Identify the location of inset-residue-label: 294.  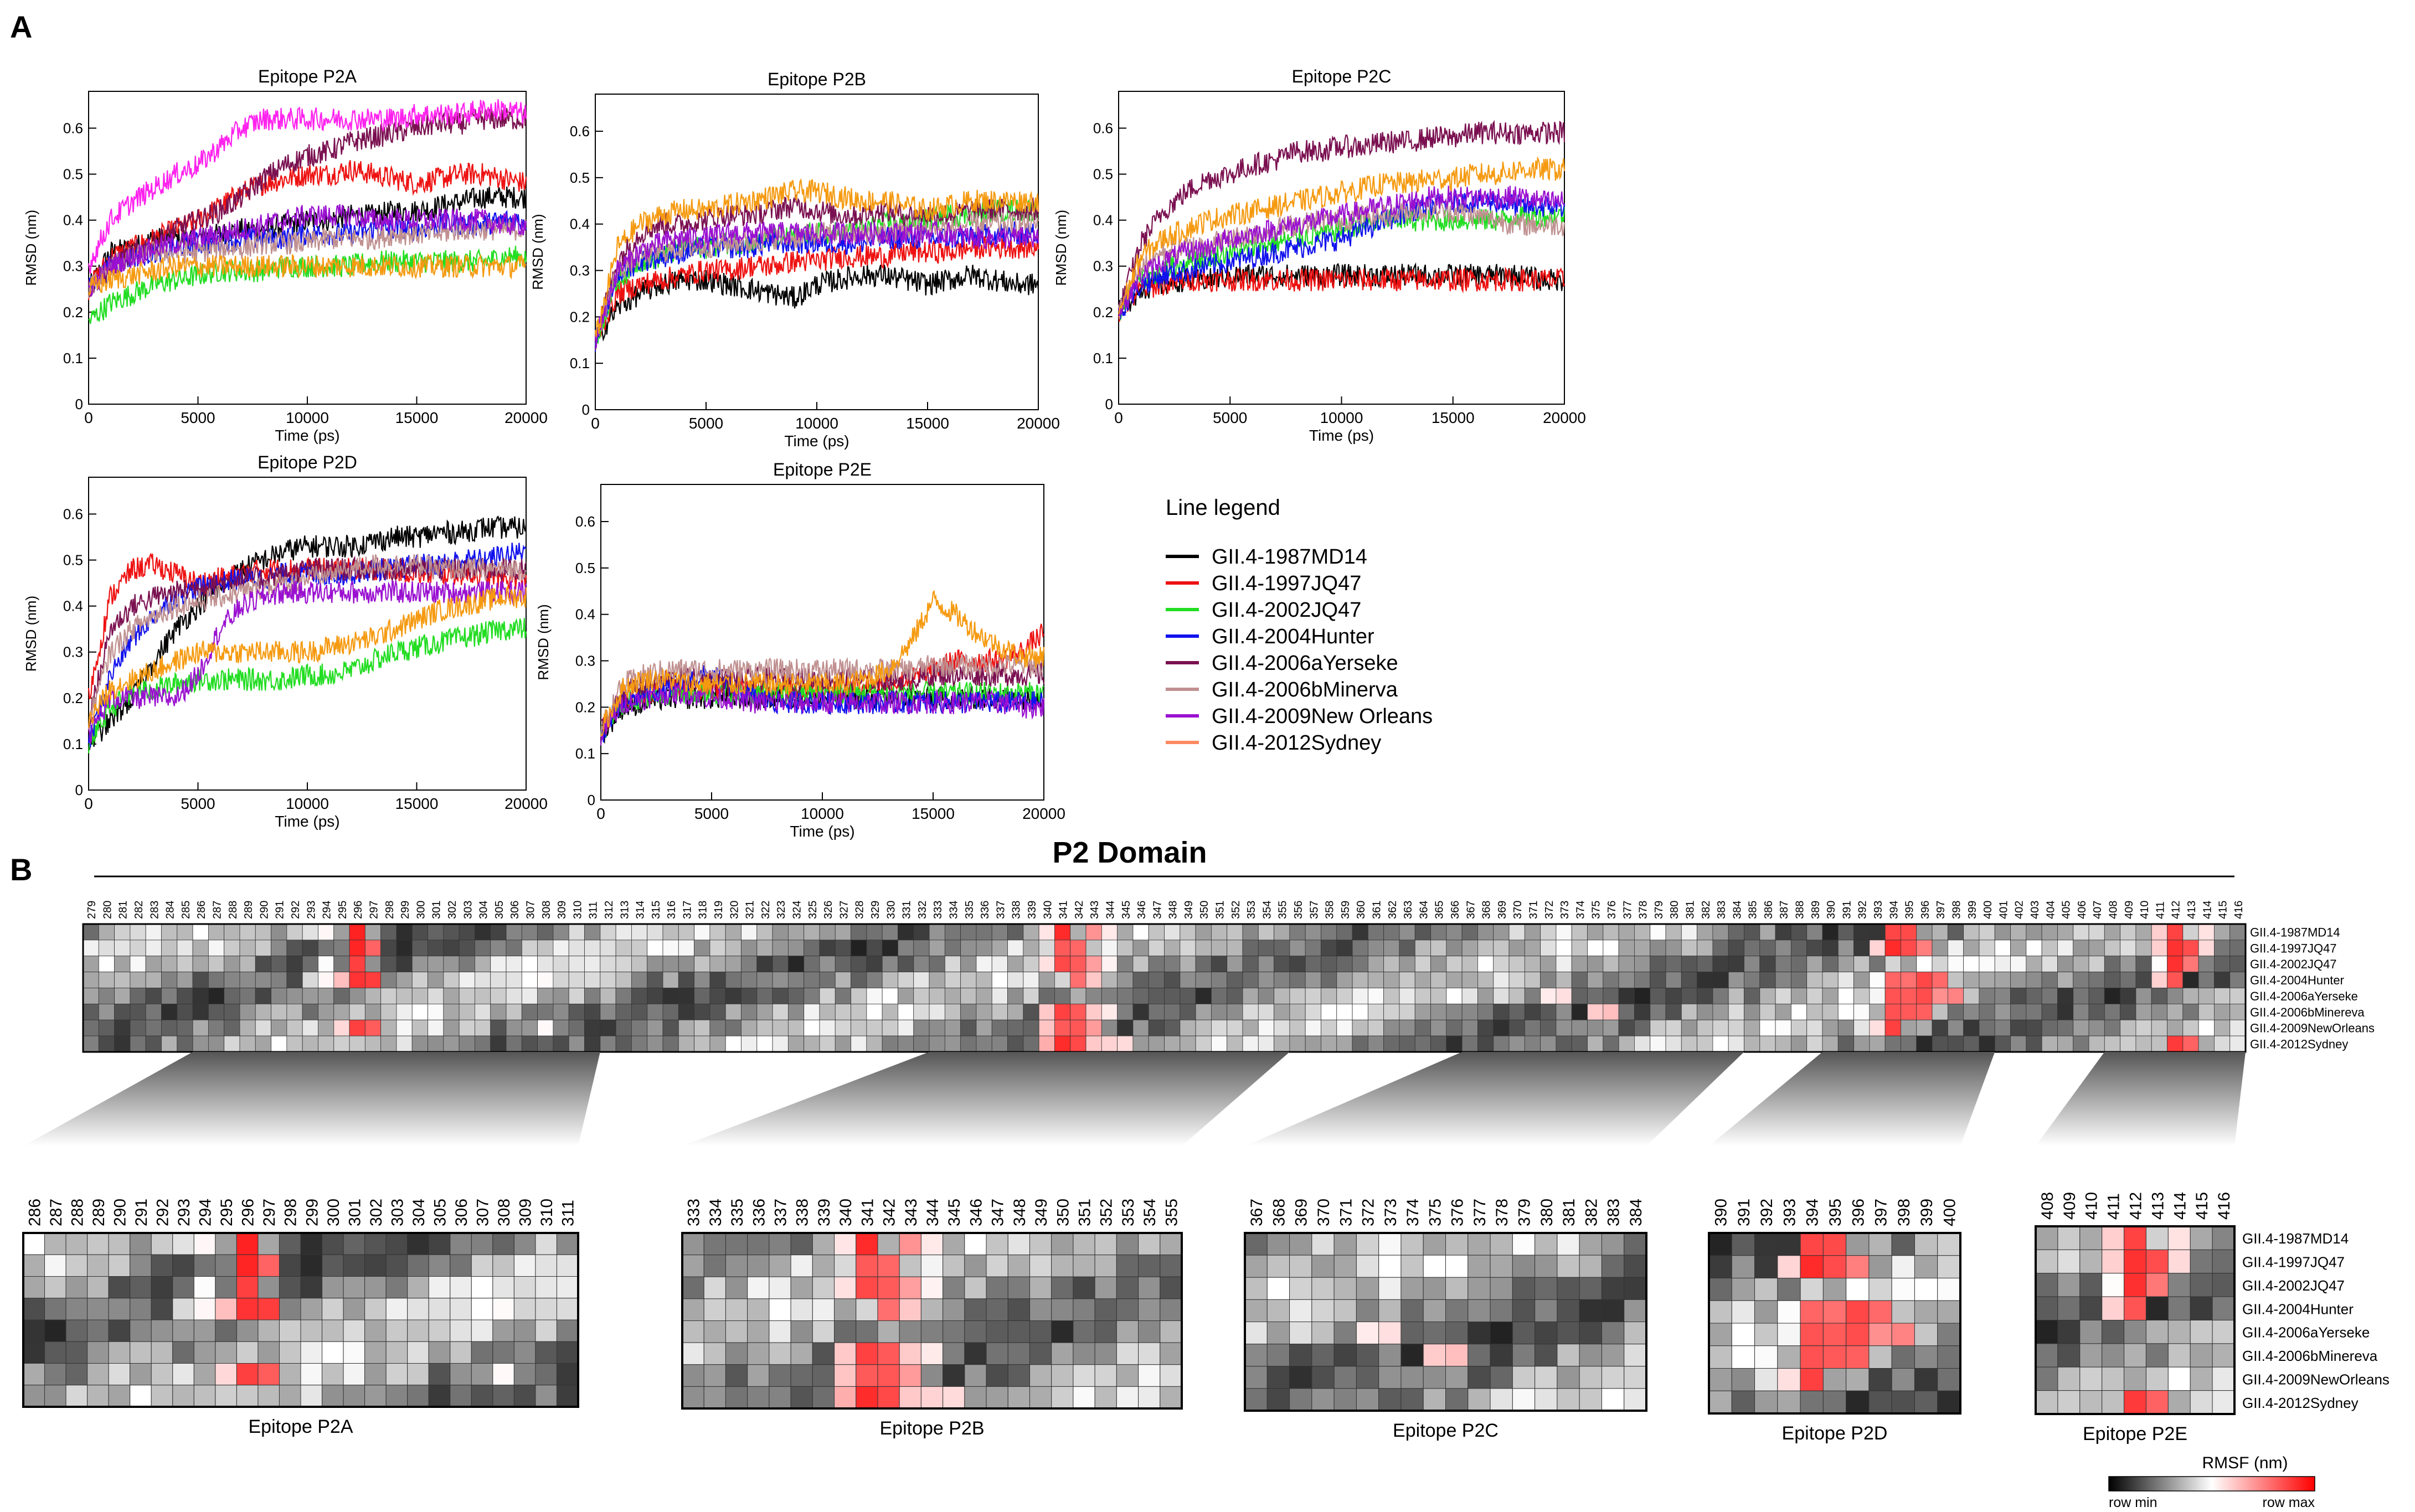
(206, 1212).